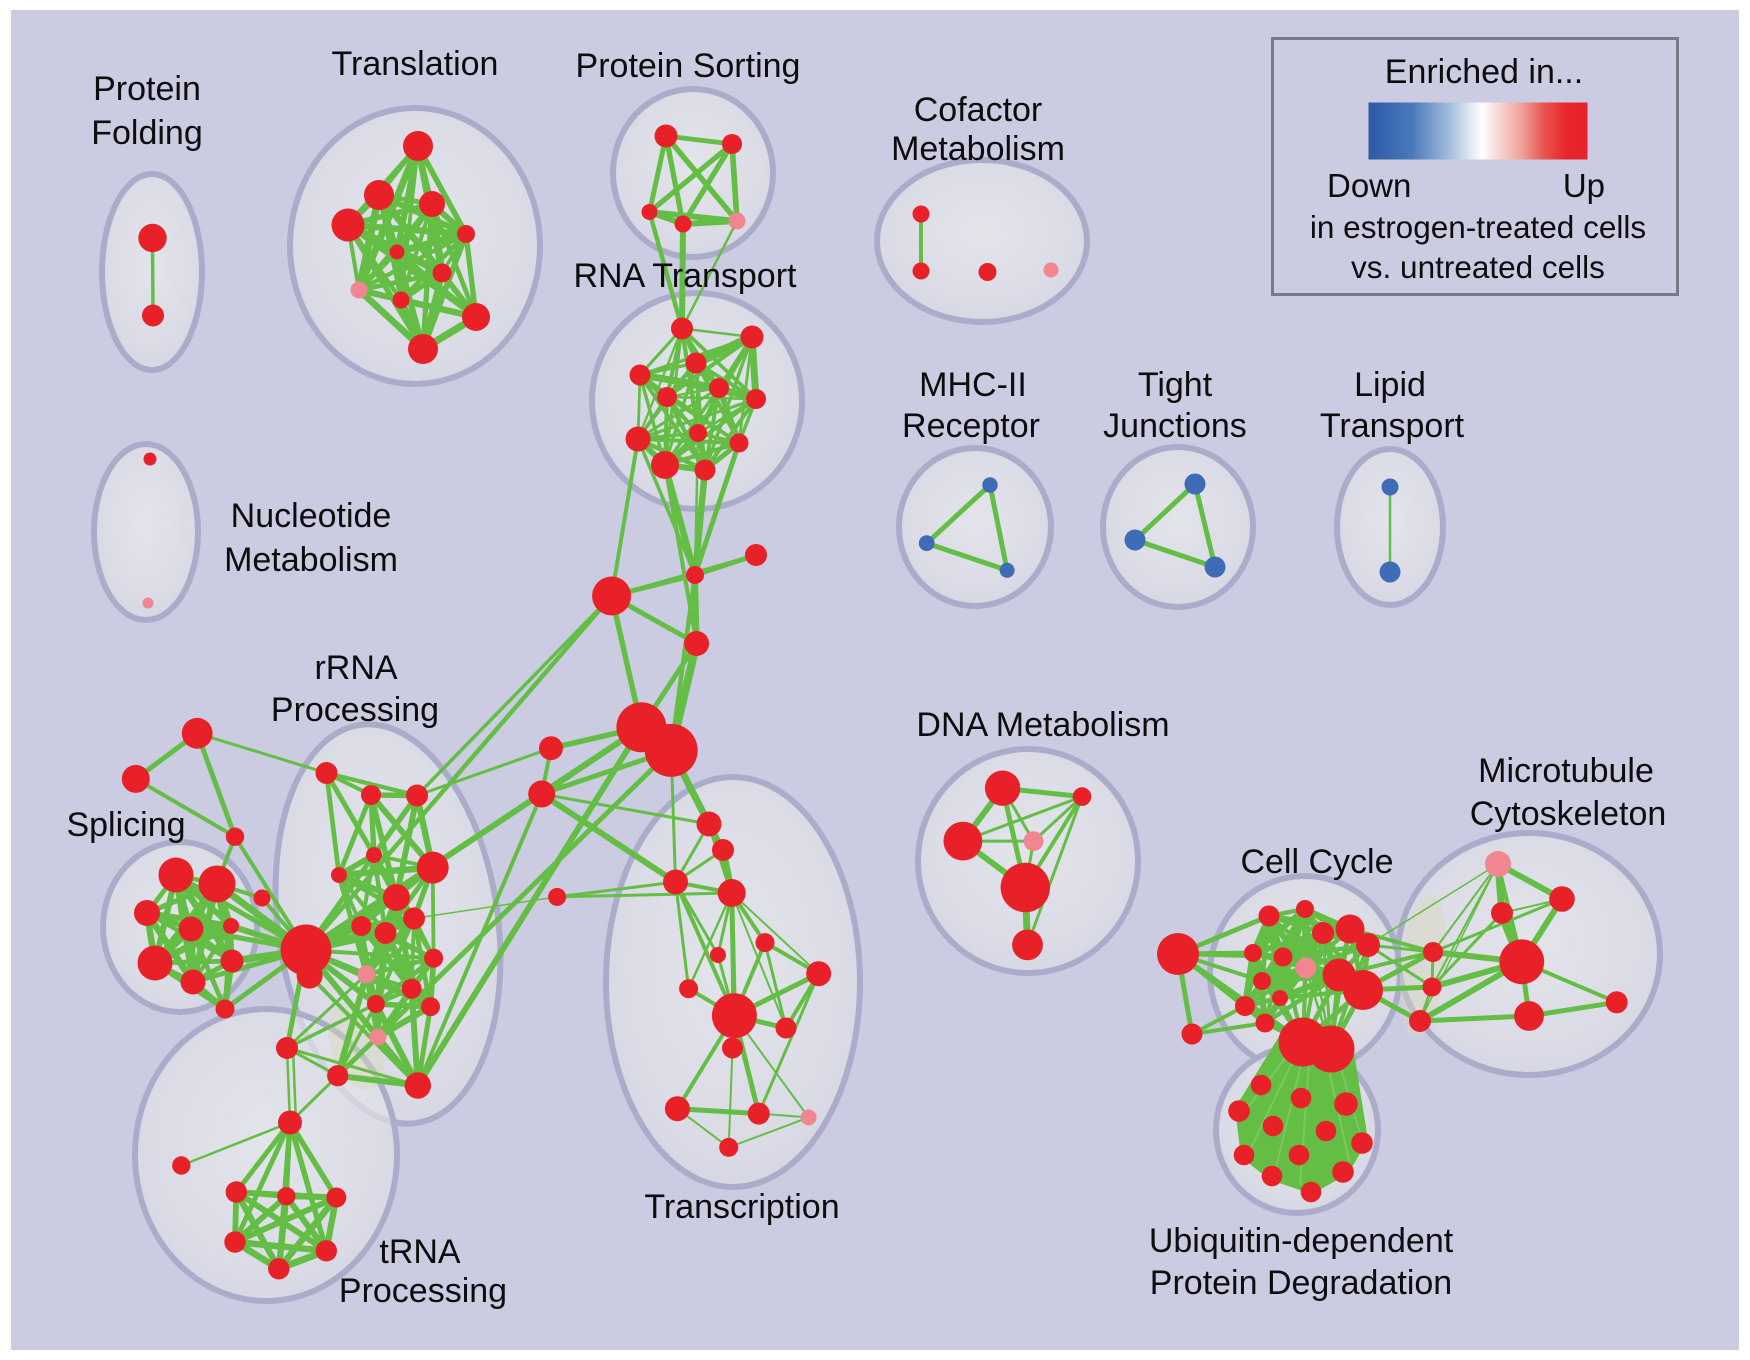  What do you see at coordinates (147, 133) in the screenshot?
I see `svg-text: Folding` at bounding box center [147, 133].